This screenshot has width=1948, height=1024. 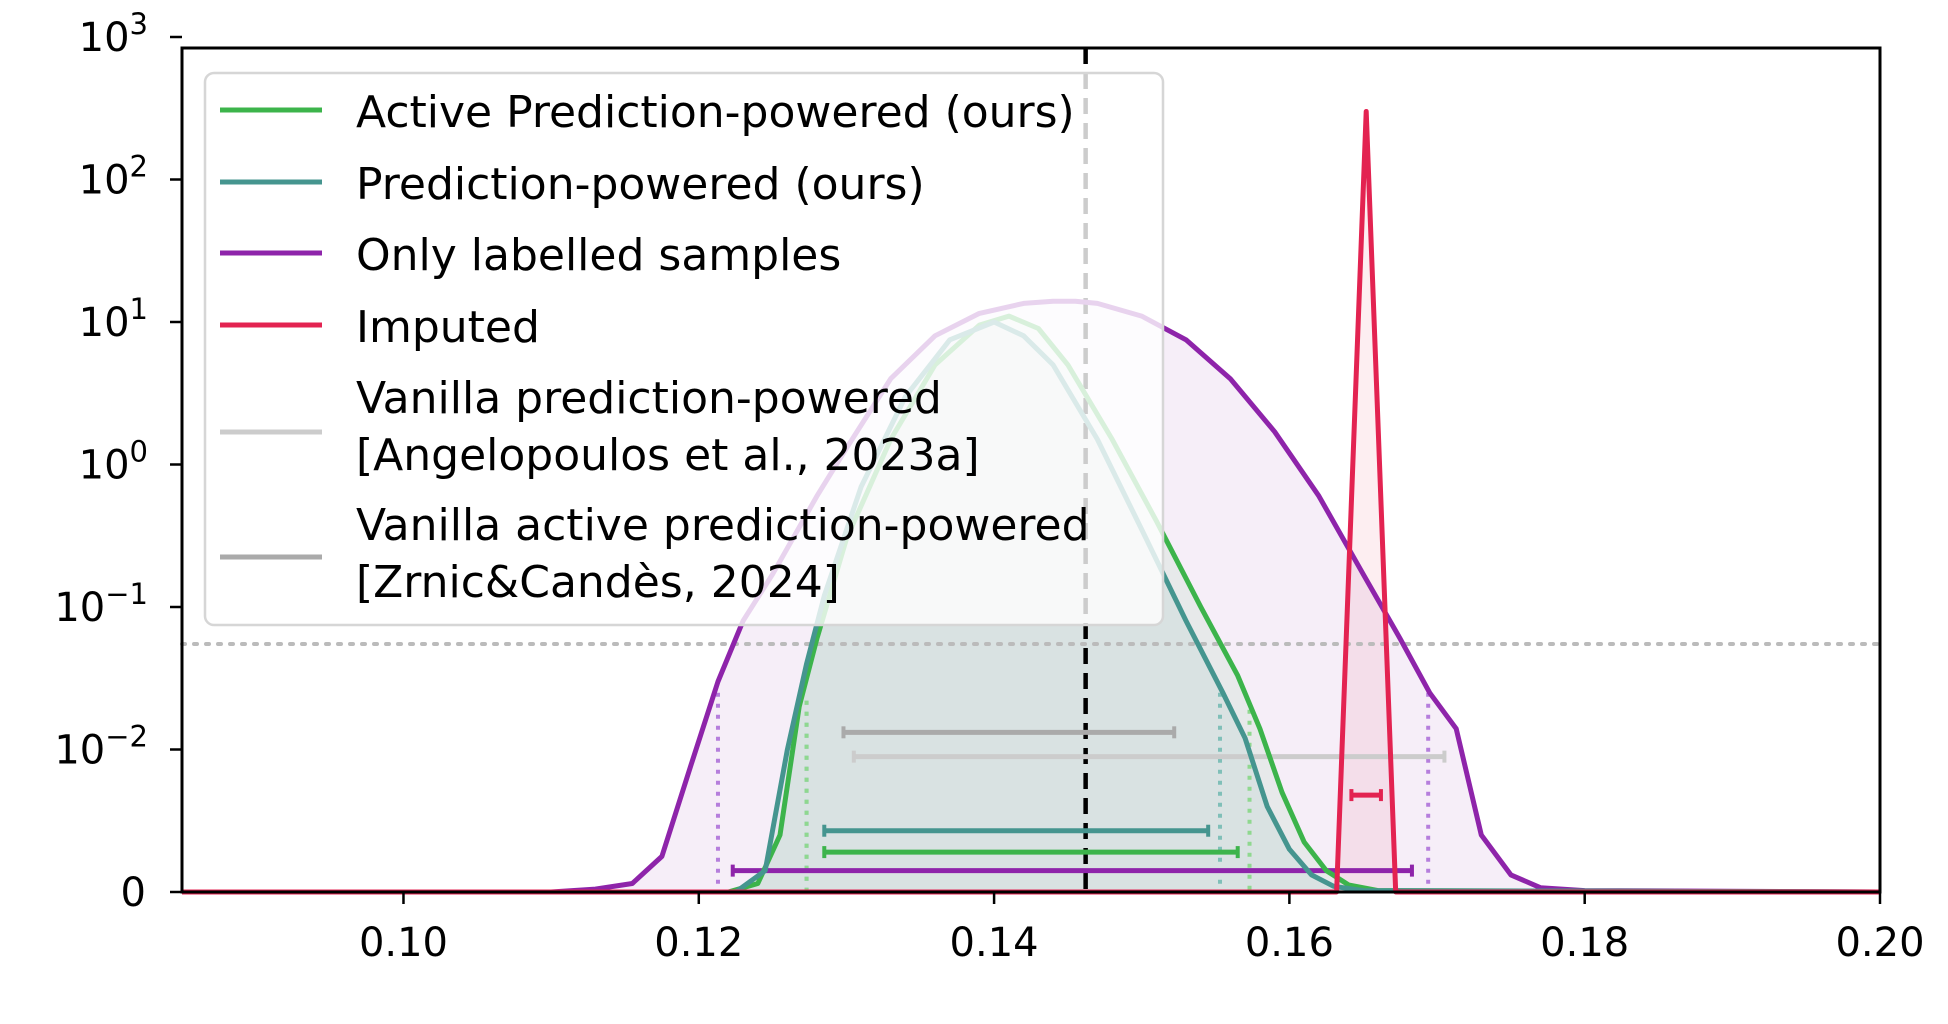 What do you see at coordinates (113, 462) in the screenshot?
I see `y-tick-label-3: 10⁰` at bounding box center [113, 462].